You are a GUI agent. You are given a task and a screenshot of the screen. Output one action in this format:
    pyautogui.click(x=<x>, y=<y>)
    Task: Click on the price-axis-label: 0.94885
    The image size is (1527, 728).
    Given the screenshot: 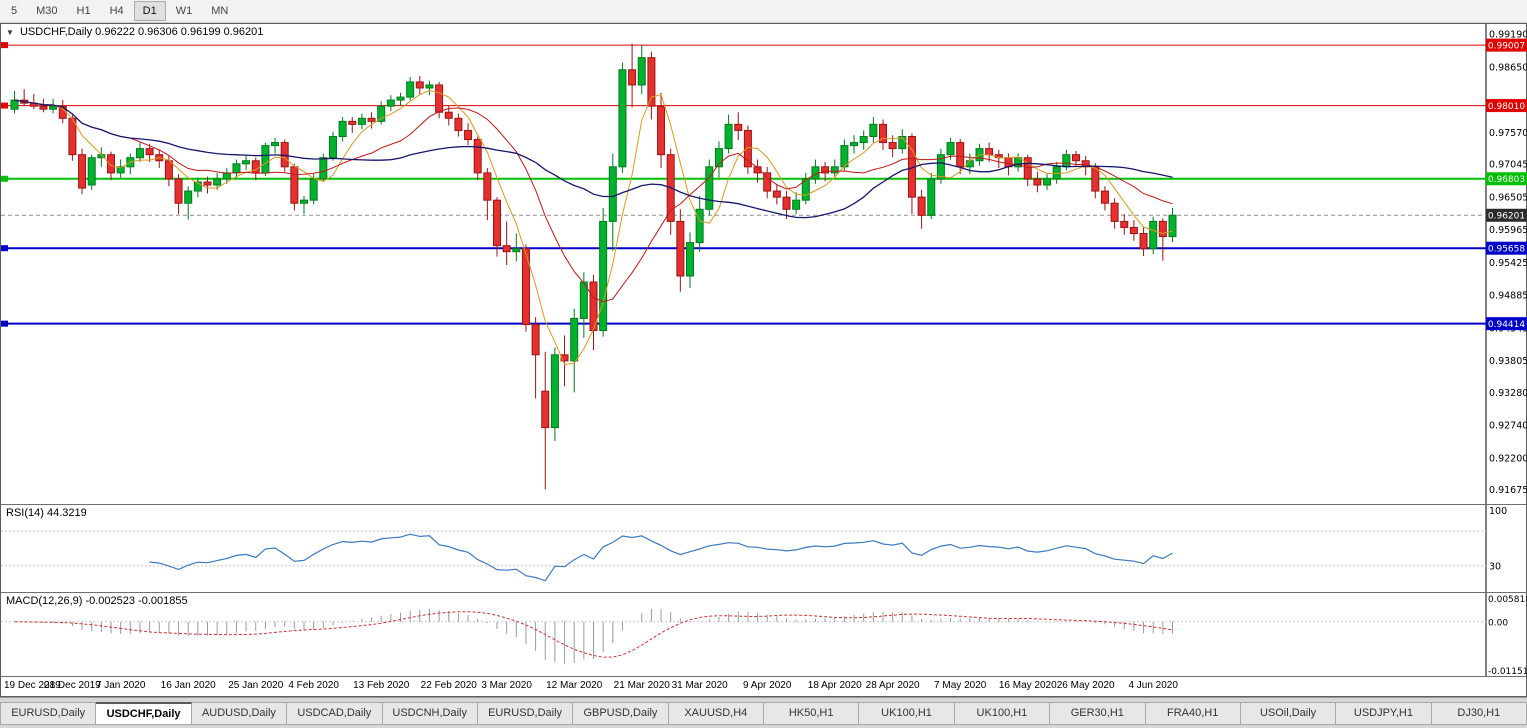 What is the action you would take?
    pyautogui.click(x=1508, y=296)
    